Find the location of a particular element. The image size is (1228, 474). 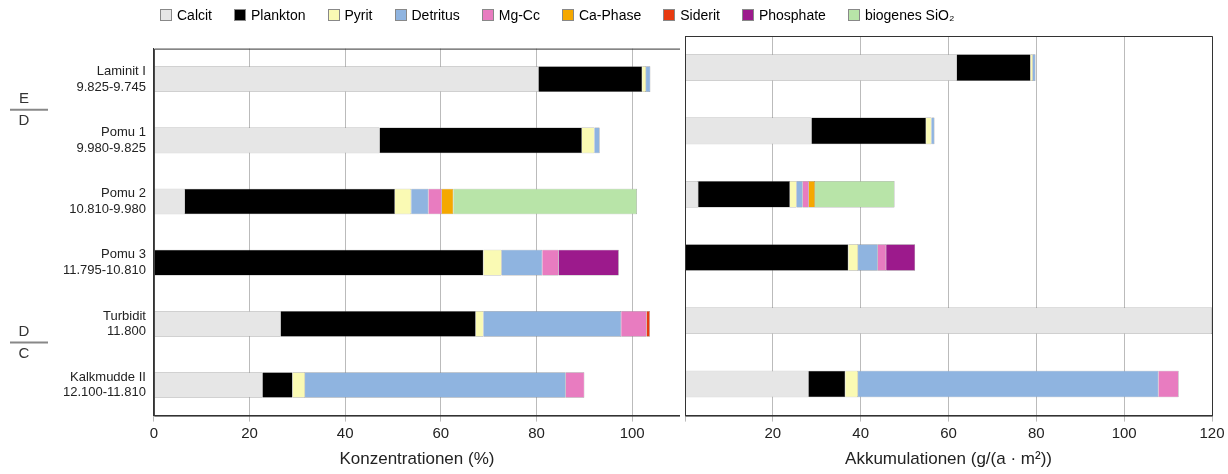

text: C is located at coordinates (24, 353).